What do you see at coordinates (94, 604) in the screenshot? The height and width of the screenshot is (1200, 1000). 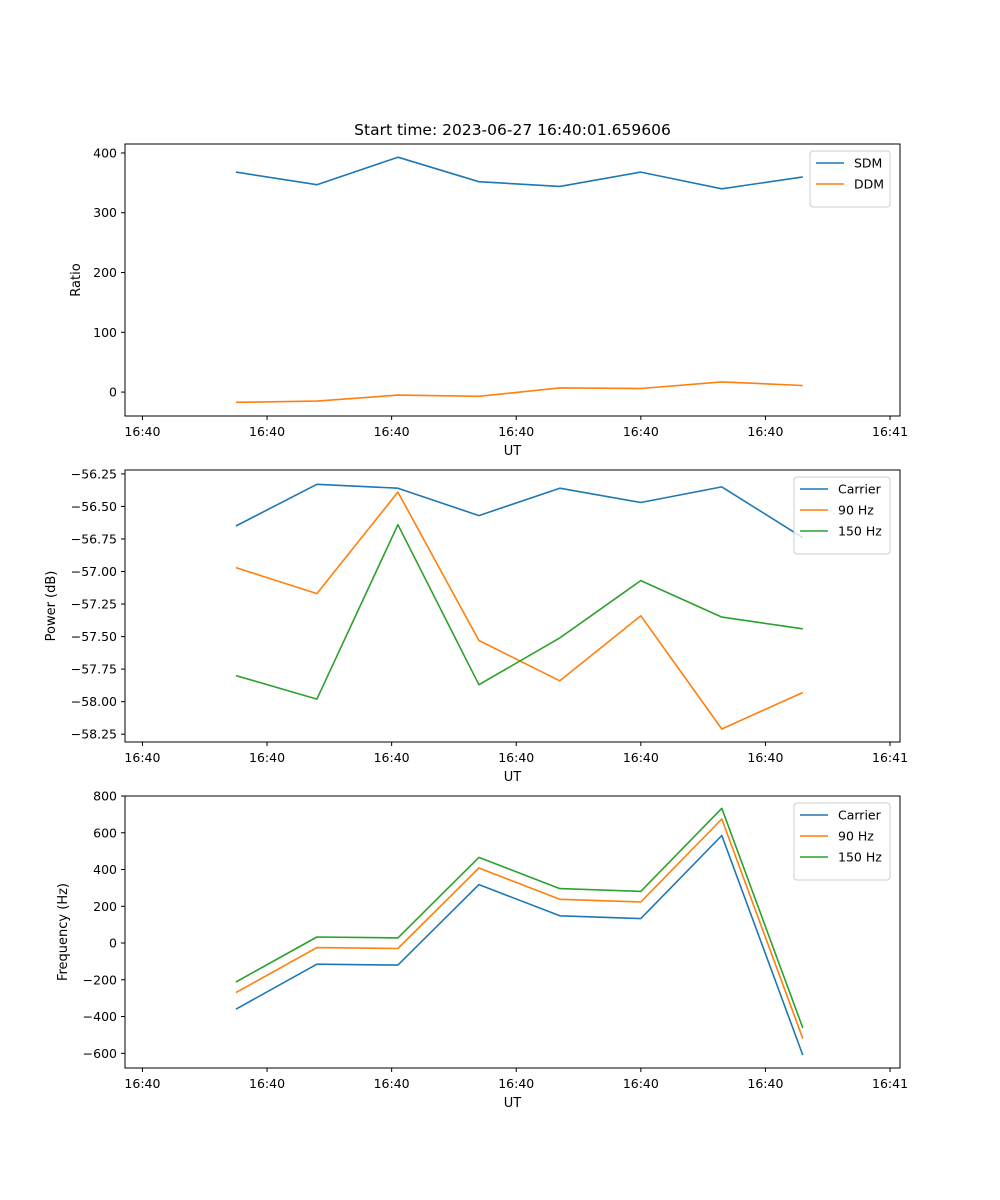 I see `y-tick-label: −57.25` at bounding box center [94, 604].